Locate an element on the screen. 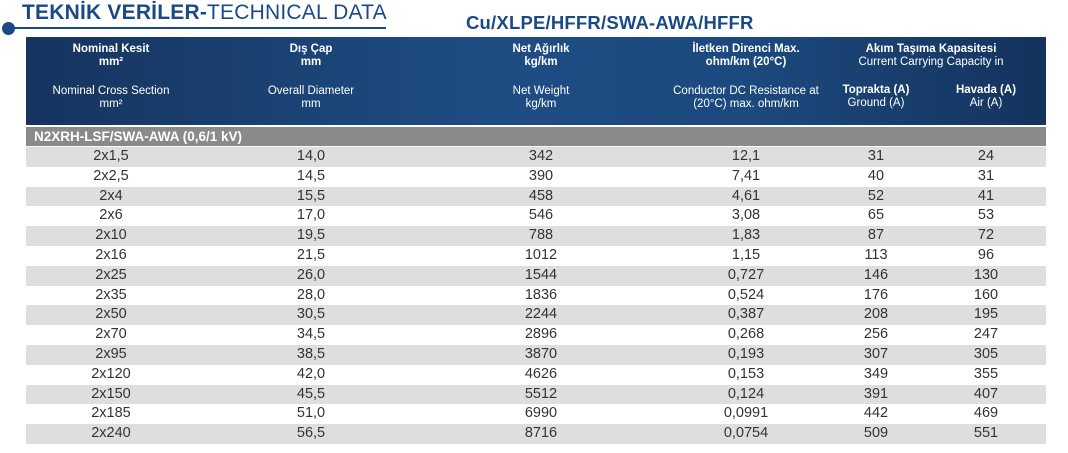  cell-ground: 509 is located at coordinates (876, 433).